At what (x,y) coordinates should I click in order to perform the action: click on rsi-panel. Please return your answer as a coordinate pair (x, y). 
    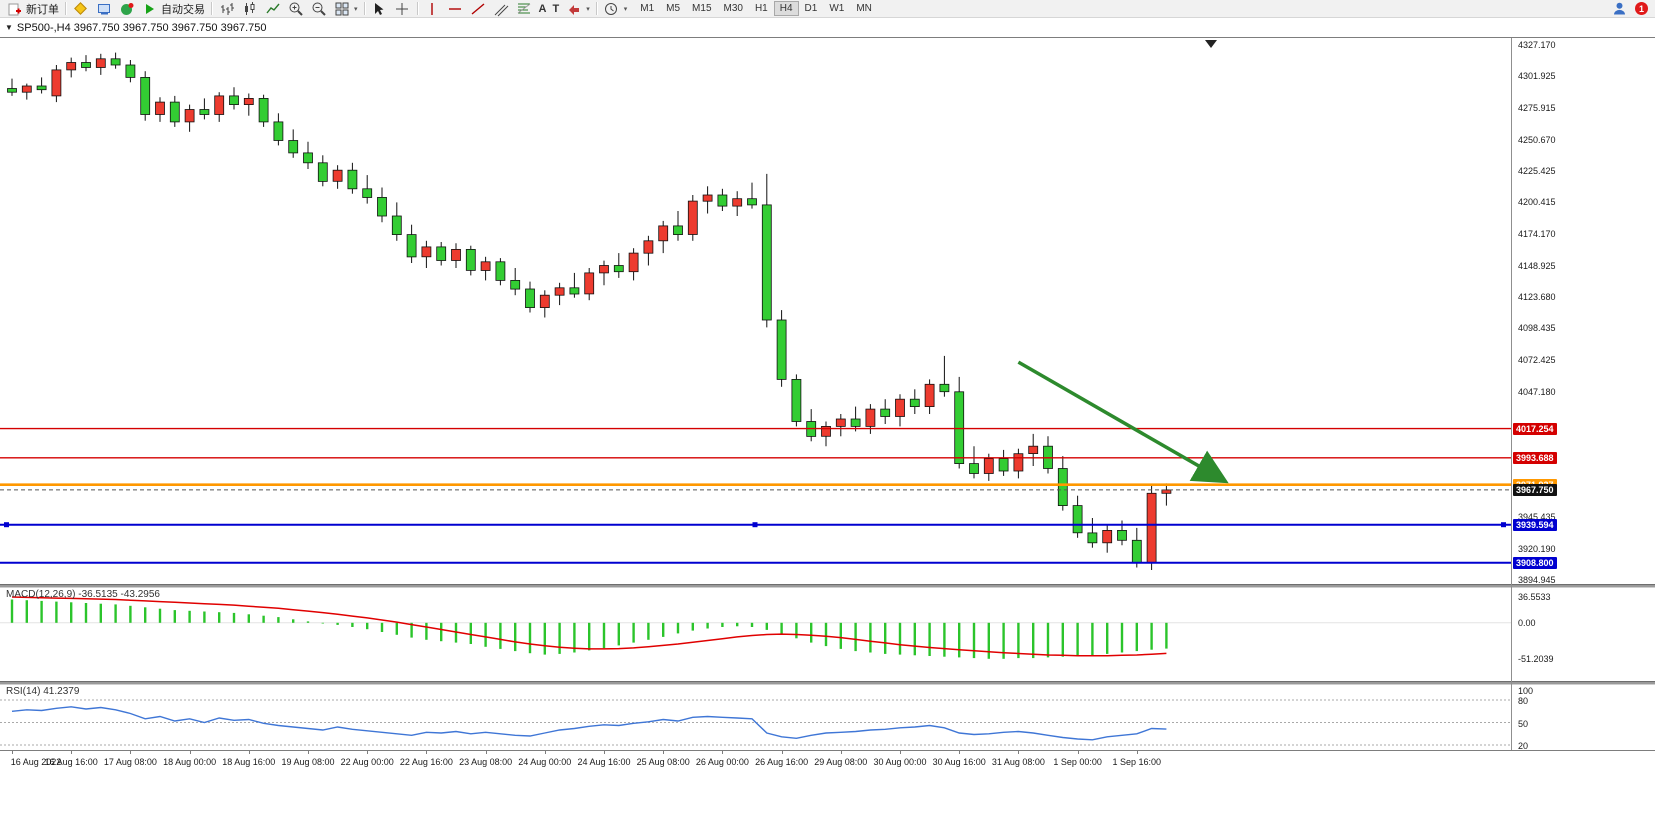
    Looking at the image, I should click on (755, 717).